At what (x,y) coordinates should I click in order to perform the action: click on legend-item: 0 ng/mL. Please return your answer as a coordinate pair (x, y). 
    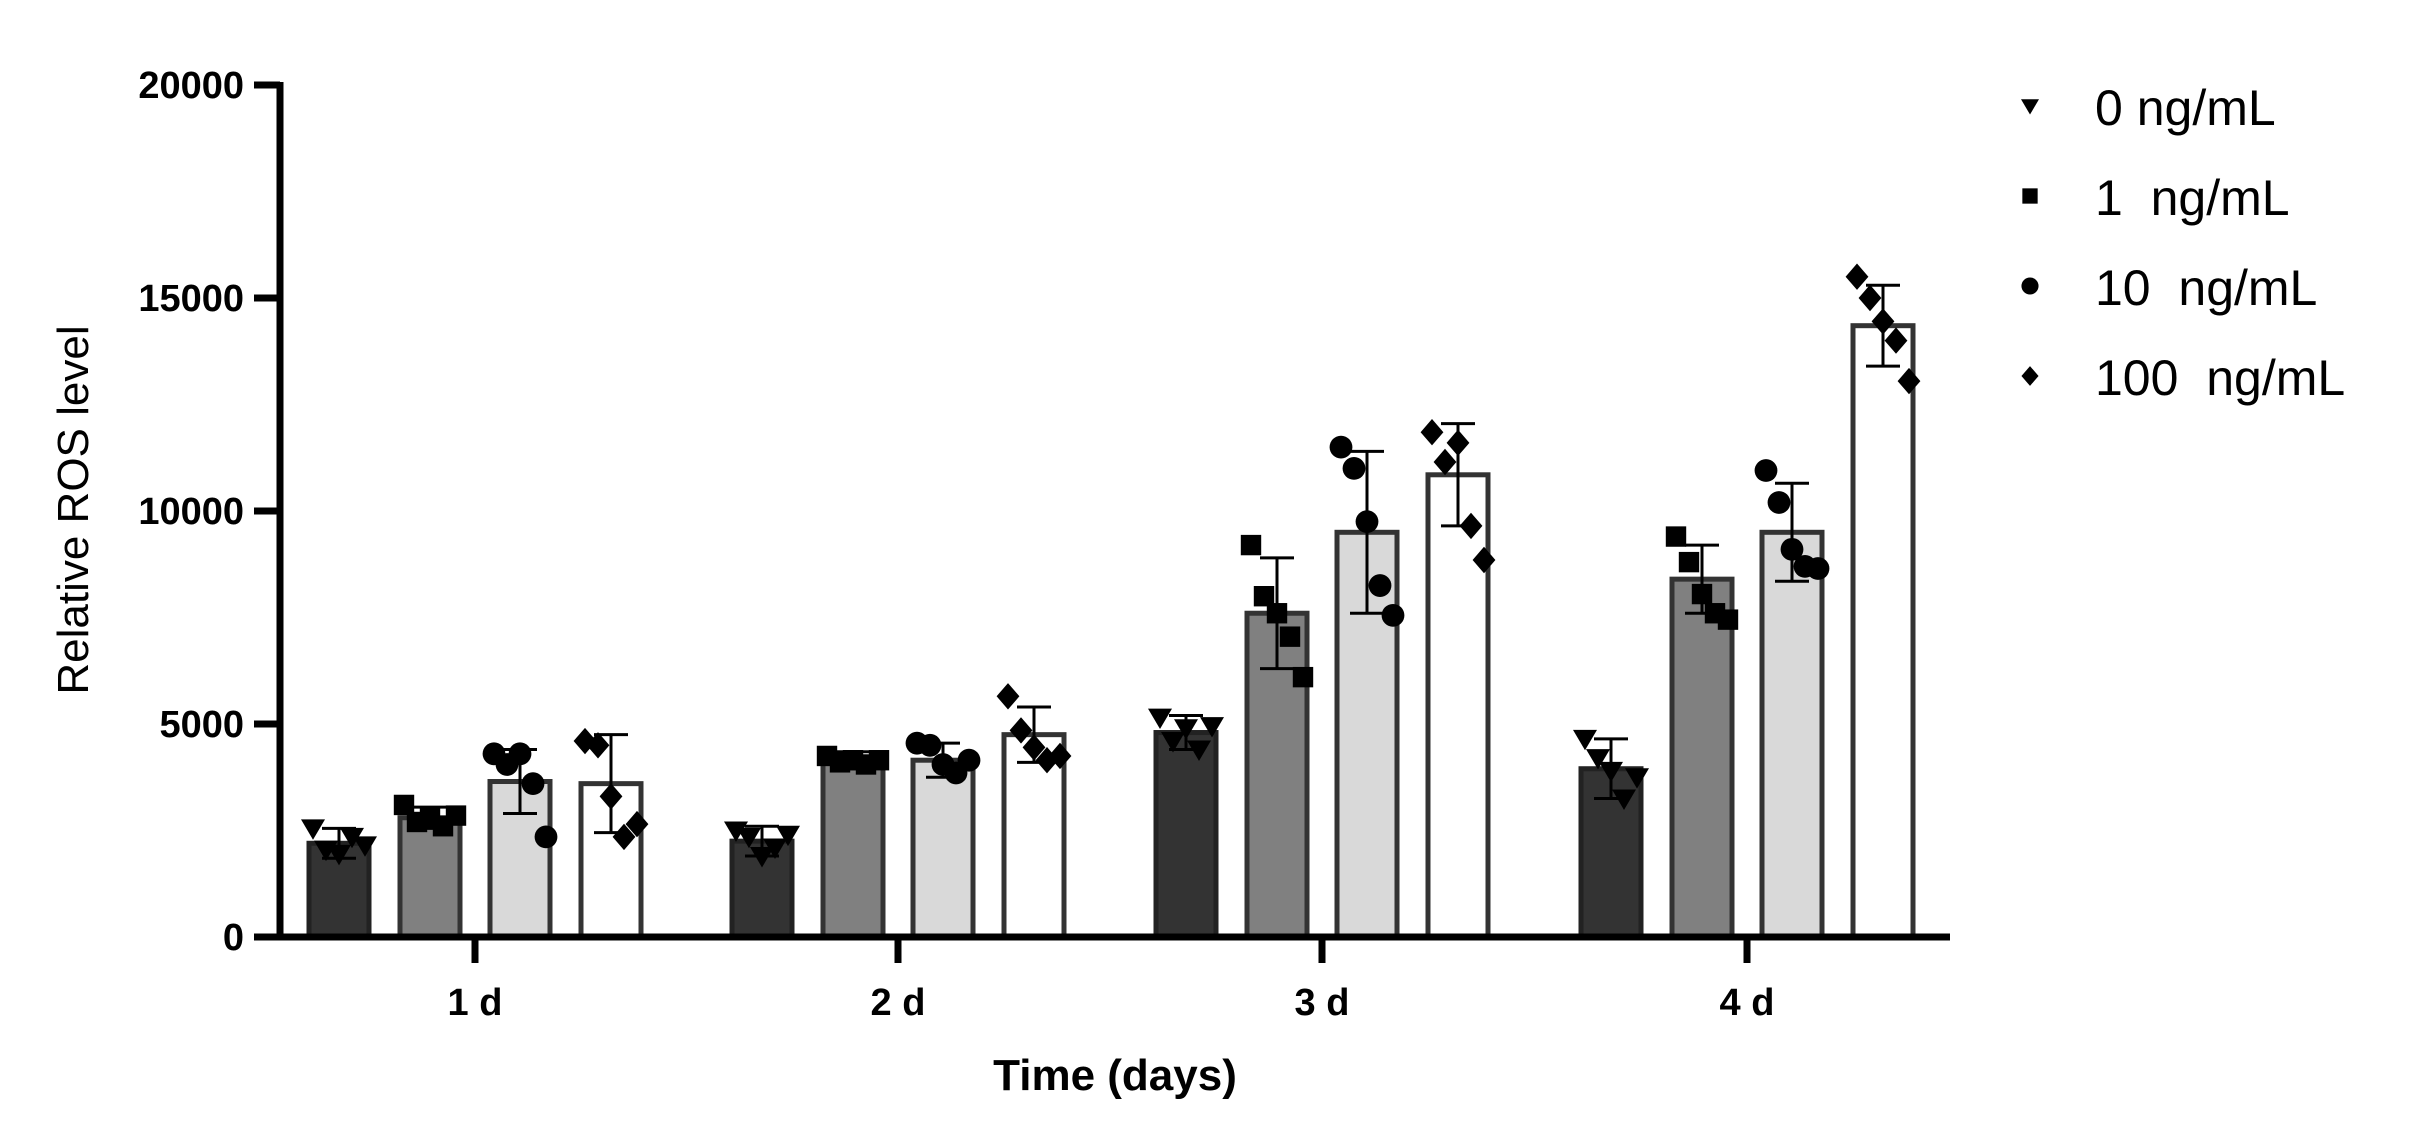
    Looking at the image, I should click on (2148, 108).